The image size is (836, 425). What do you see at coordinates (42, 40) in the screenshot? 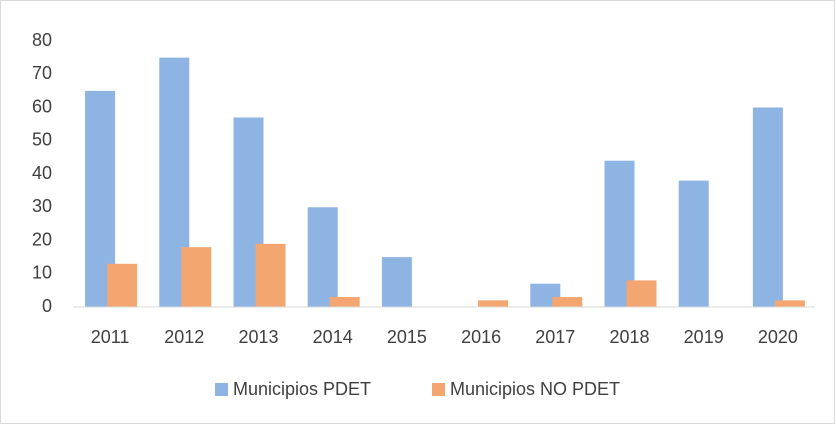
I see `y-tick-label: 80` at bounding box center [42, 40].